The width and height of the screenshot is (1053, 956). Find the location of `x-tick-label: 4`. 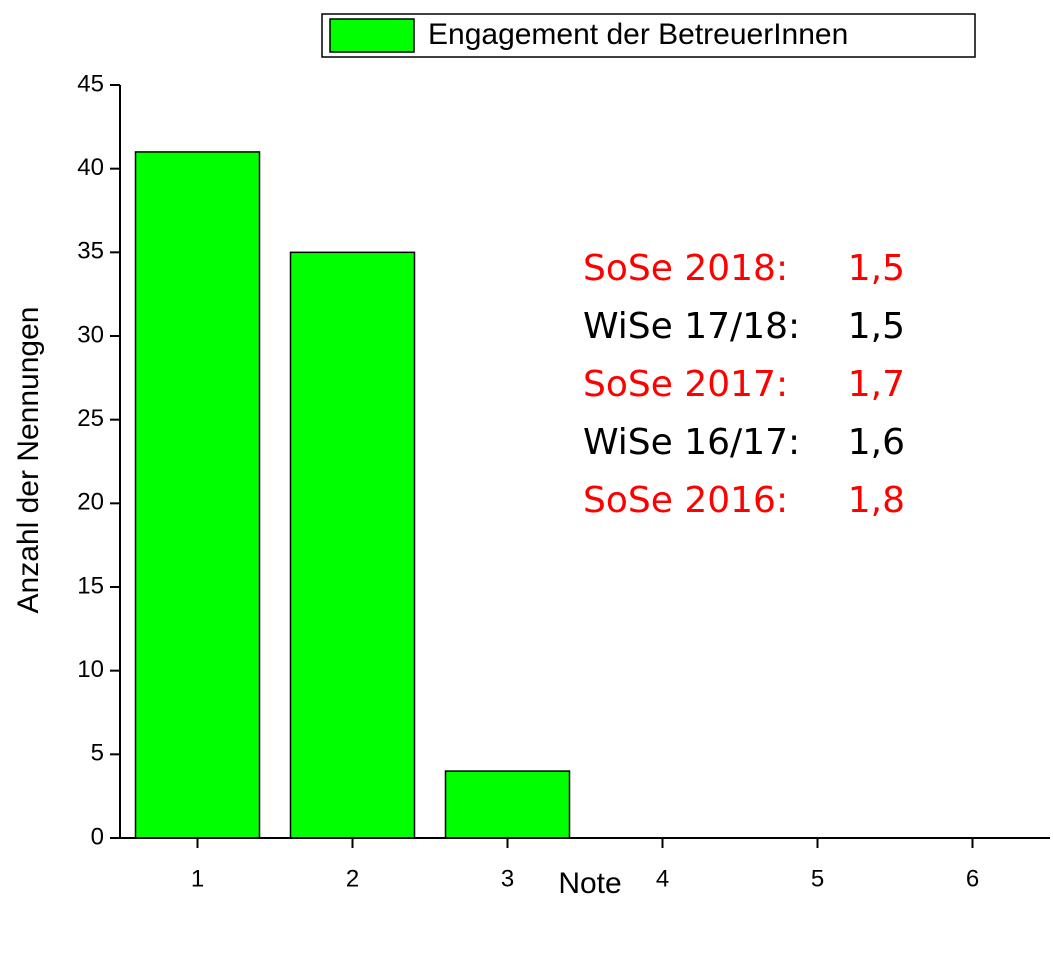

x-tick-label: 4 is located at coordinates (662, 878).